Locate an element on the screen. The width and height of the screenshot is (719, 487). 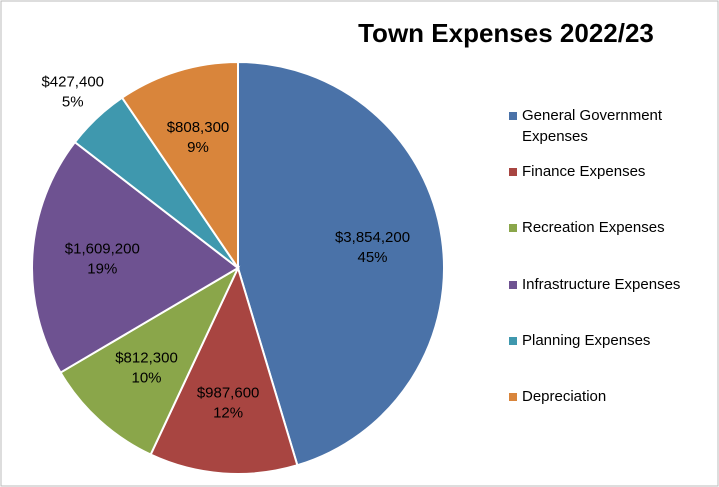
data-label: $427,400 is located at coordinates (72, 82).